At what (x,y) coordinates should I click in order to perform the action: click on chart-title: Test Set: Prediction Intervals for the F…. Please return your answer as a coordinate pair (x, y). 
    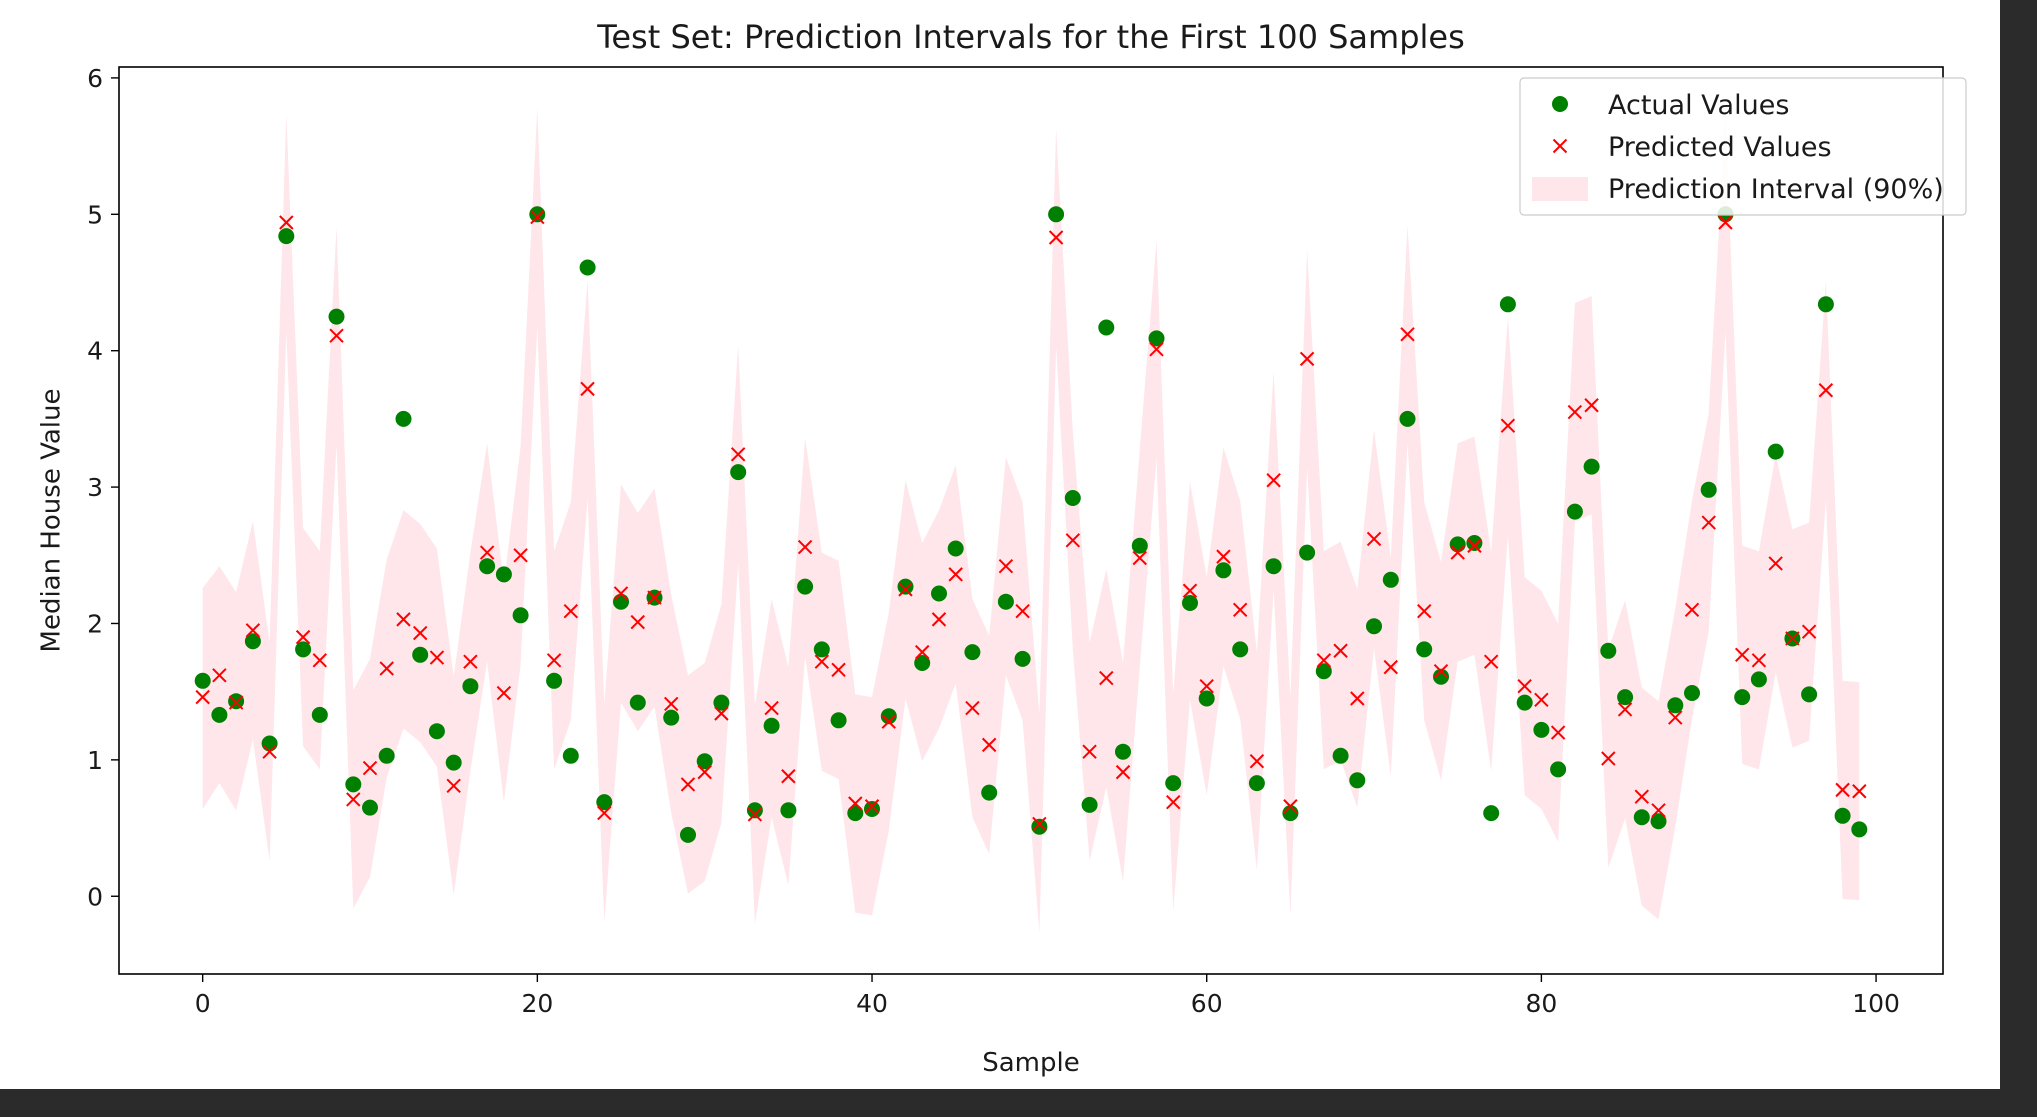
    Looking at the image, I should click on (1030, 37).